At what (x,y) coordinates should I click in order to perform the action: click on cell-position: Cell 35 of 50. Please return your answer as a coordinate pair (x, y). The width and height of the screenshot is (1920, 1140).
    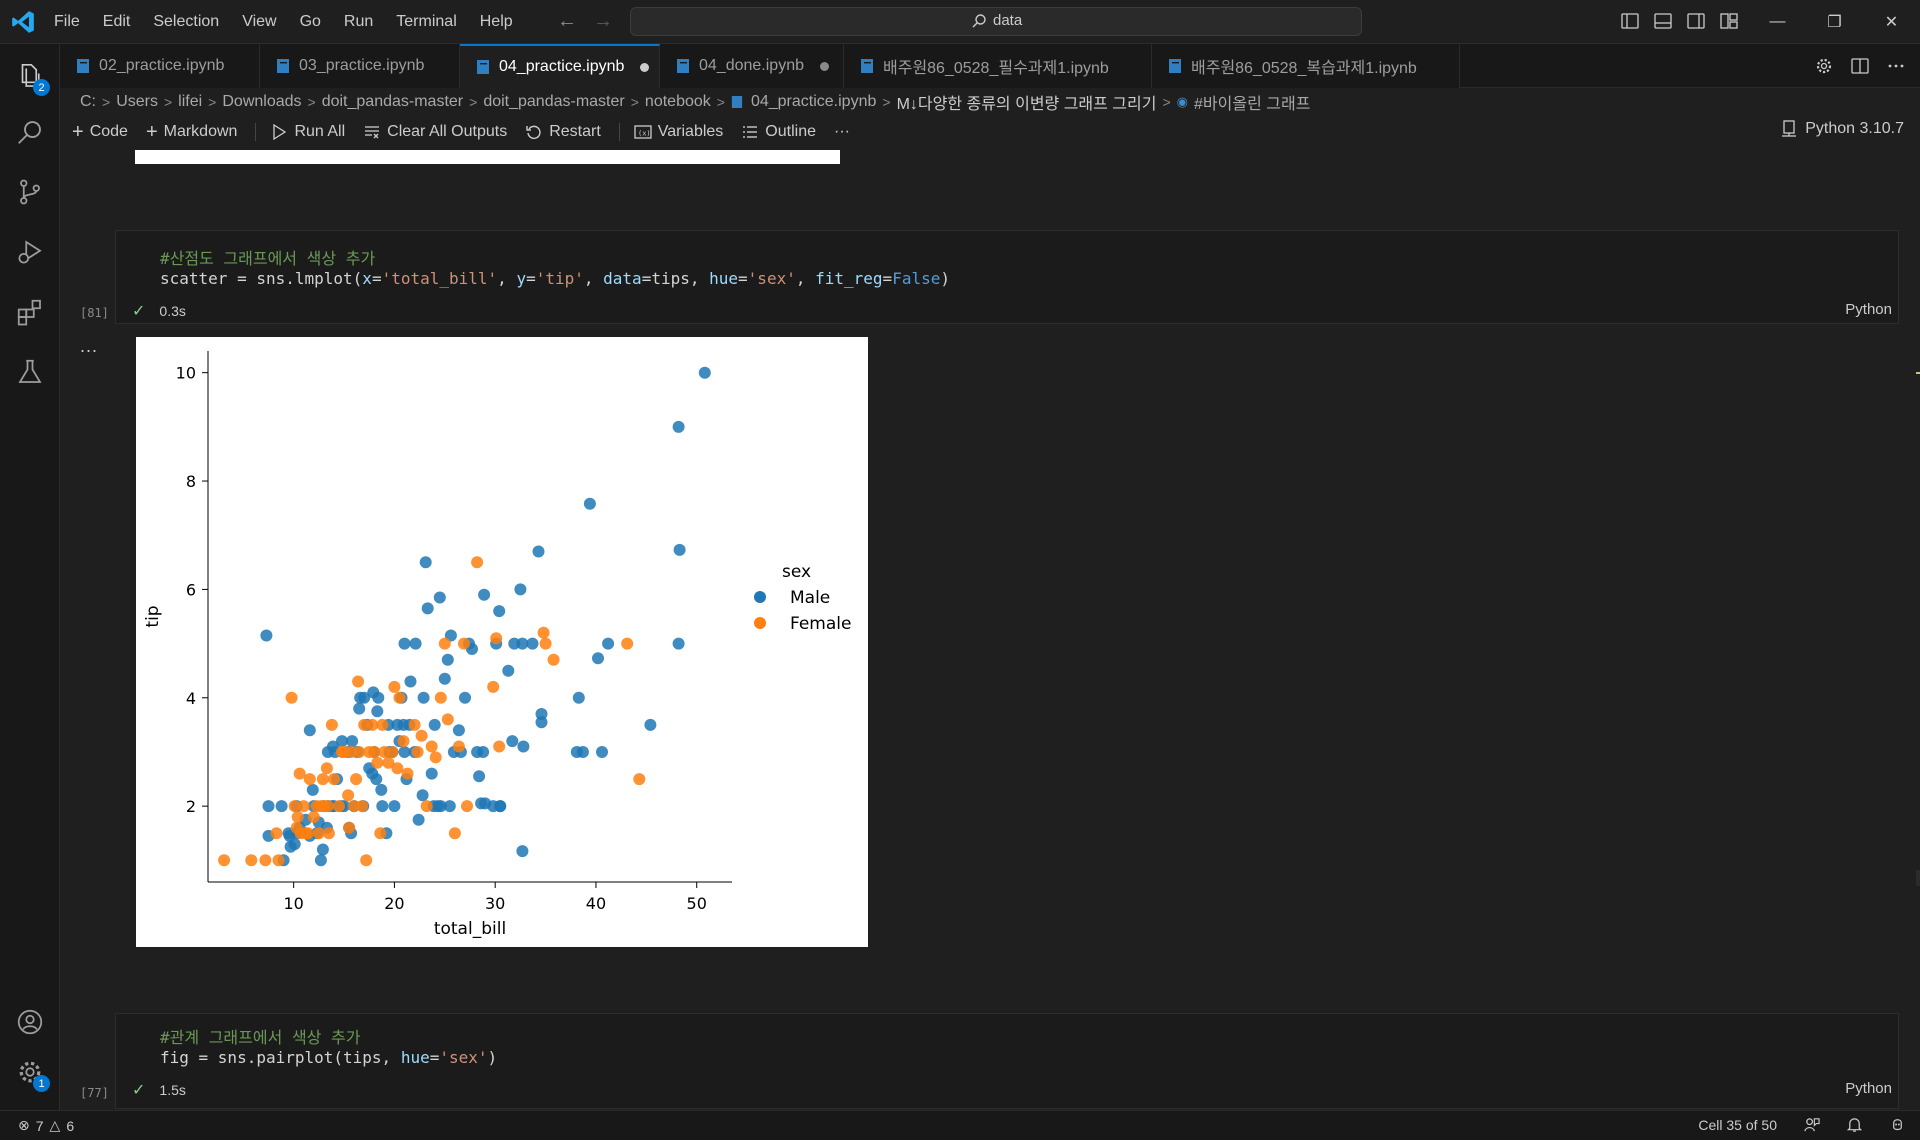
    Looking at the image, I should click on (1737, 1124).